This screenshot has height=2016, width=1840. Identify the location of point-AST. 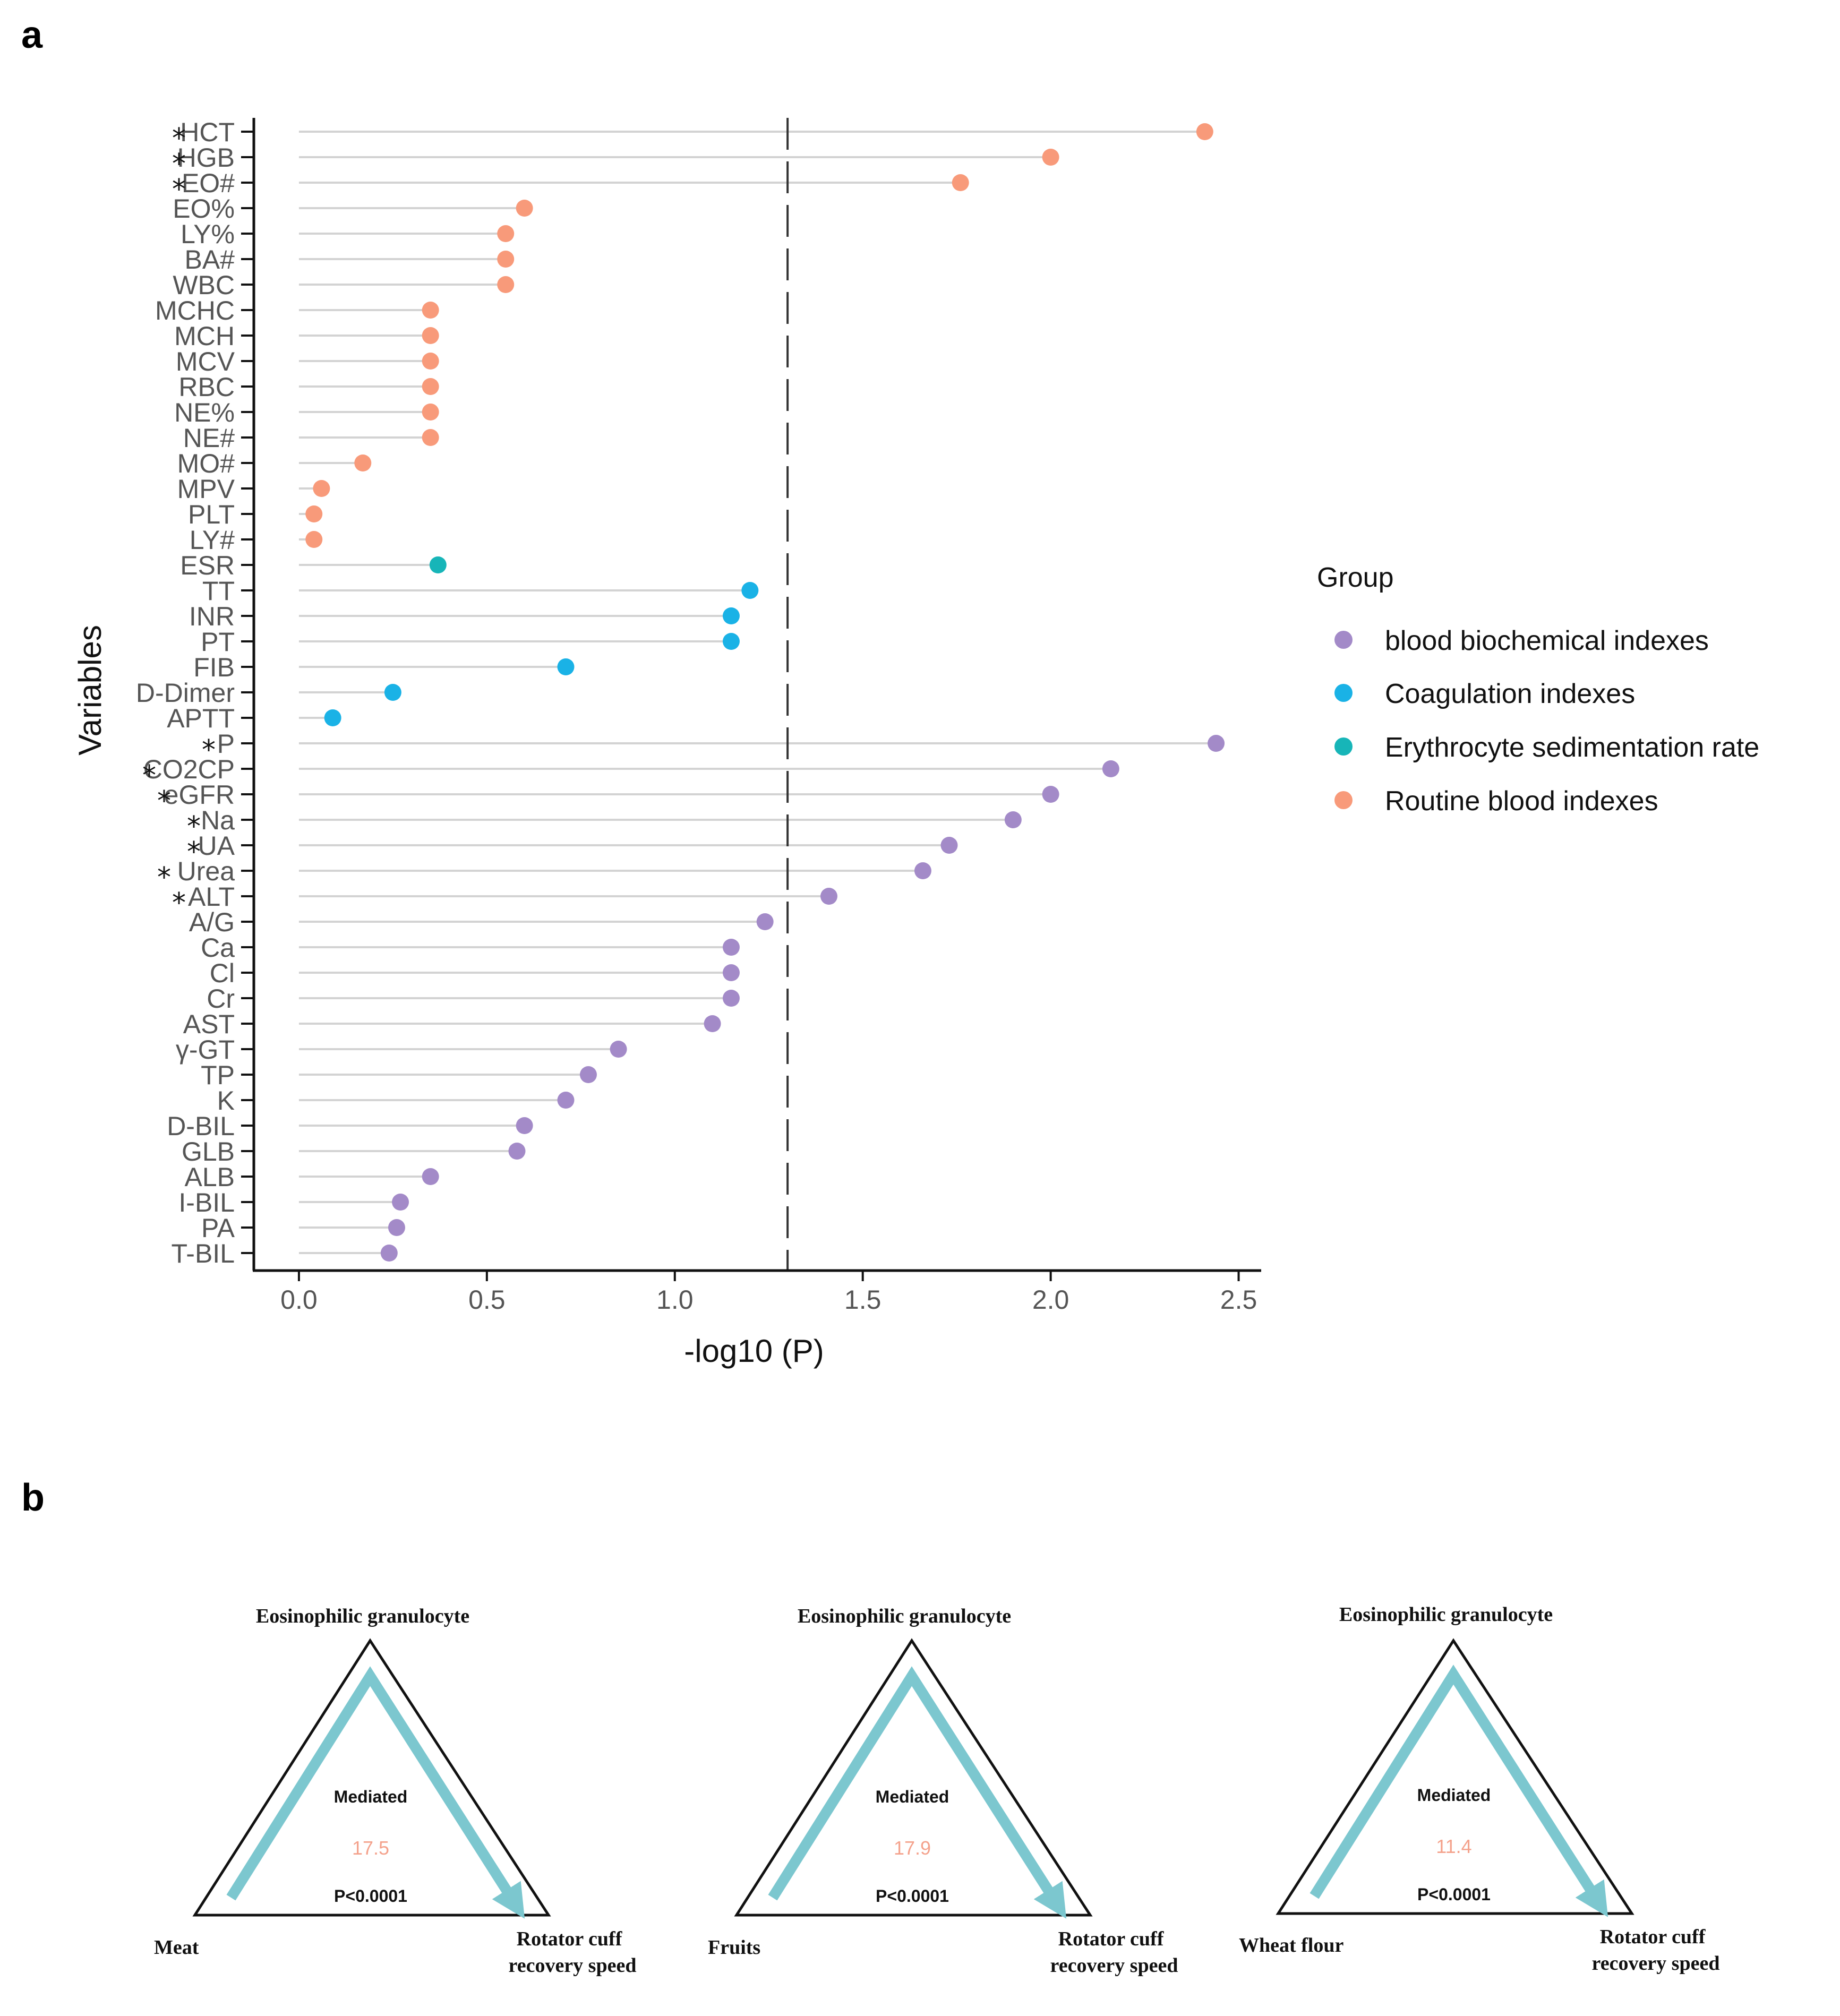
(713, 1024).